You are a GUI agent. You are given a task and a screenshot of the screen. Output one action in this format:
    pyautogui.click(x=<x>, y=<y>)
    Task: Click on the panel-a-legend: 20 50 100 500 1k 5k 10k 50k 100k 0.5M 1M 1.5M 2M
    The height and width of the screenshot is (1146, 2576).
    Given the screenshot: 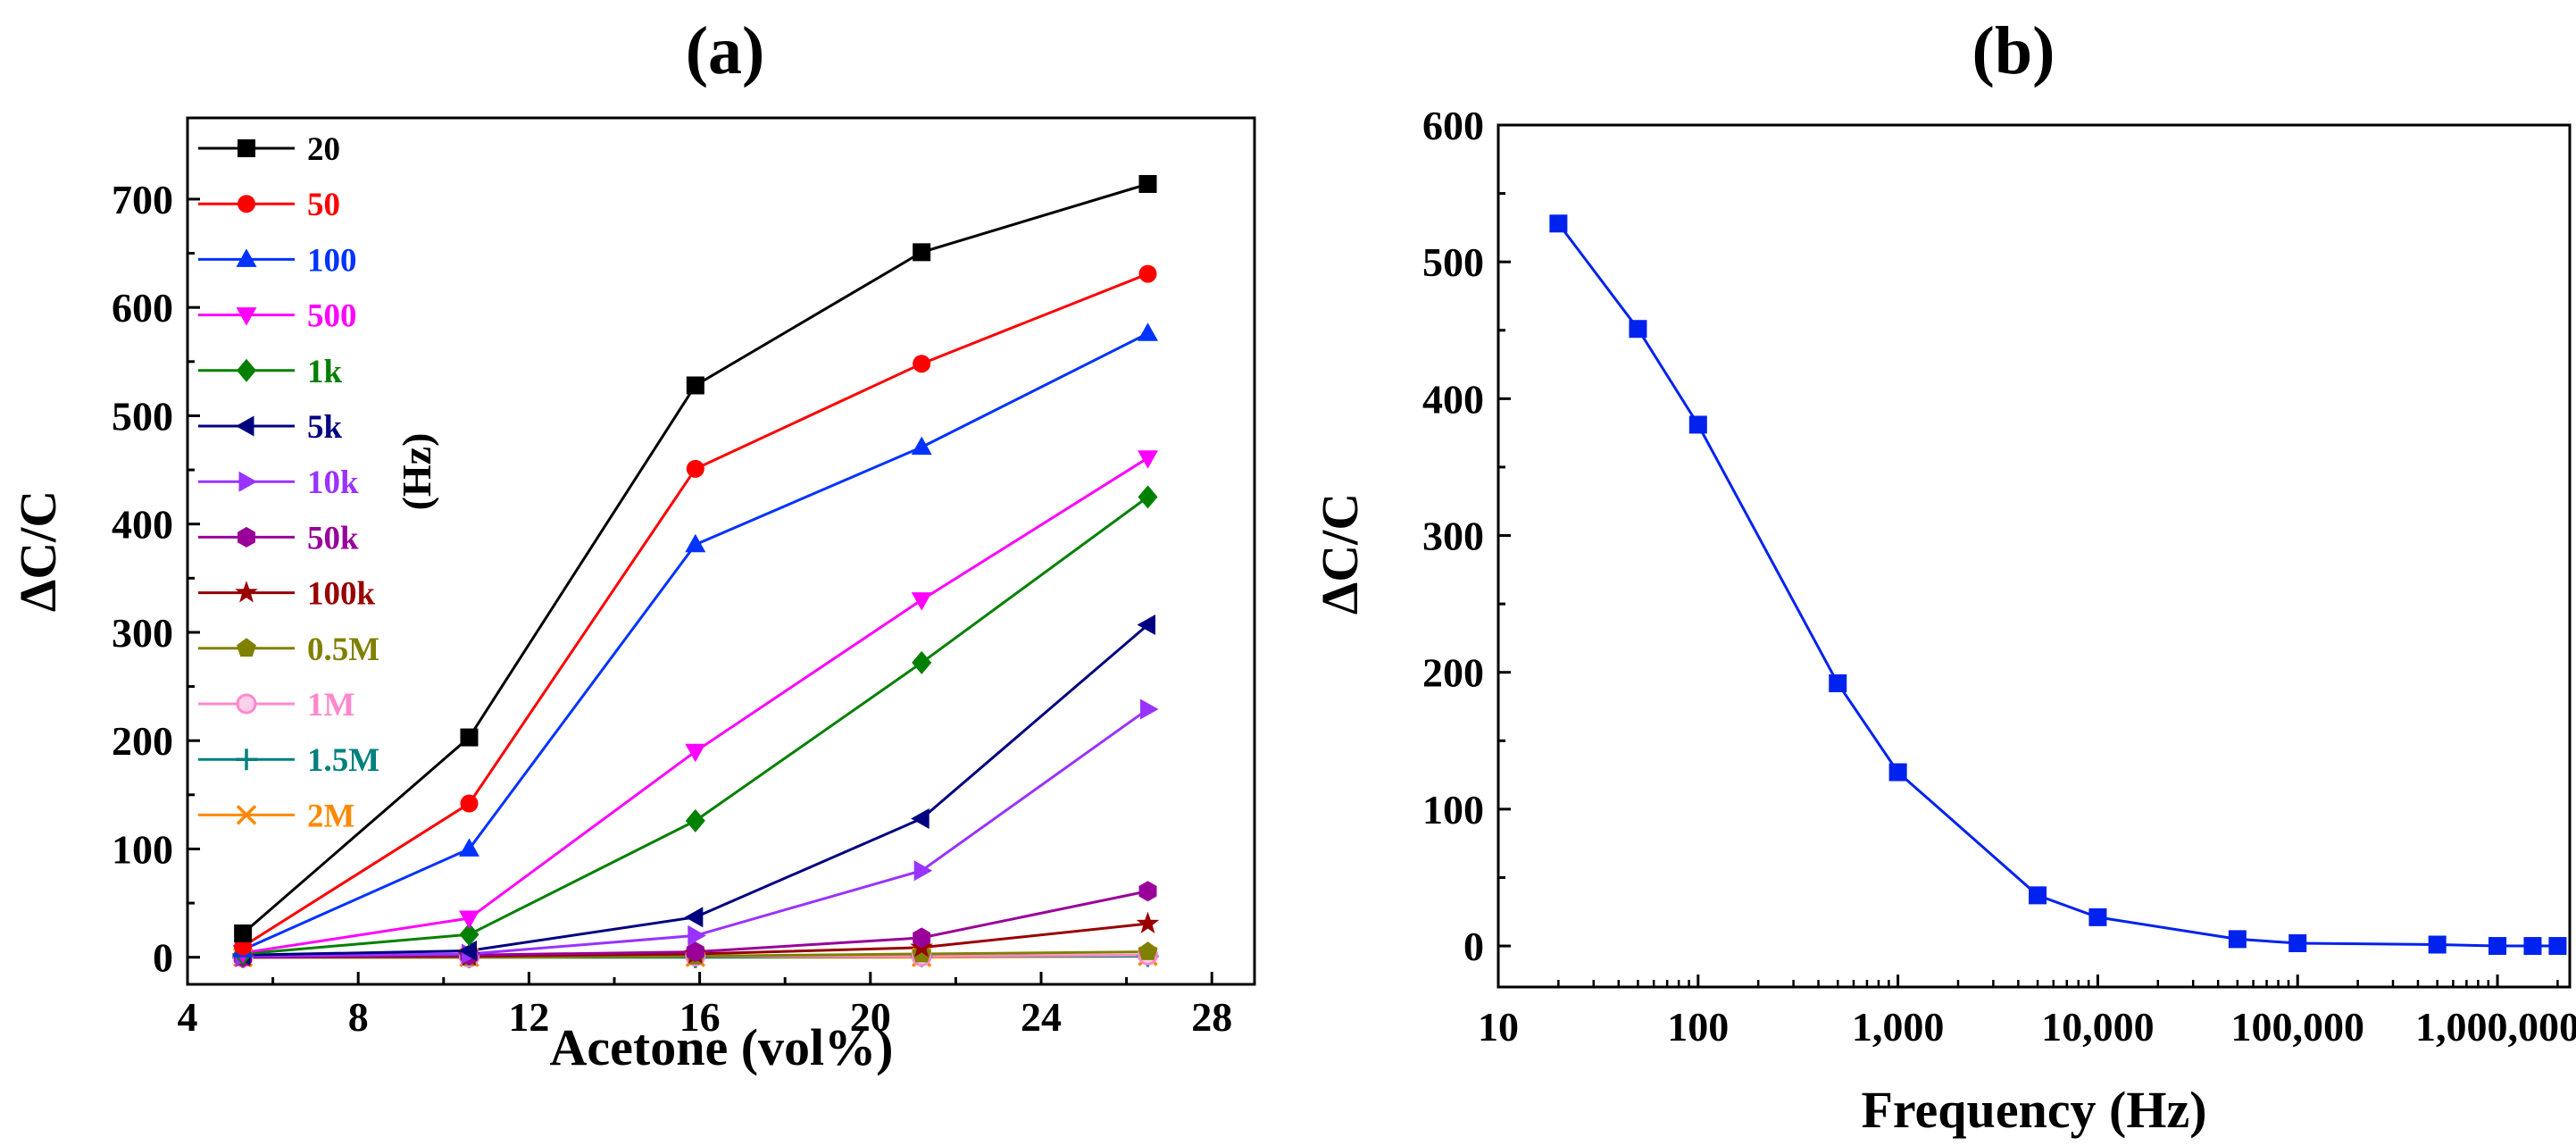 What is the action you would take?
    pyautogui.click(x=288, y=482)
    